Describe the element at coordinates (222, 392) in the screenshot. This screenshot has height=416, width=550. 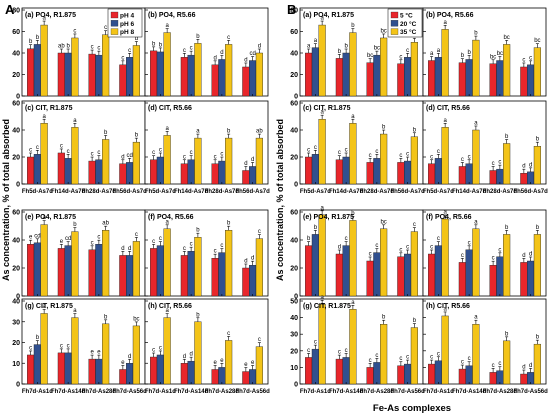
I see `x-tick-label: Fh7d-As28d` at that location.